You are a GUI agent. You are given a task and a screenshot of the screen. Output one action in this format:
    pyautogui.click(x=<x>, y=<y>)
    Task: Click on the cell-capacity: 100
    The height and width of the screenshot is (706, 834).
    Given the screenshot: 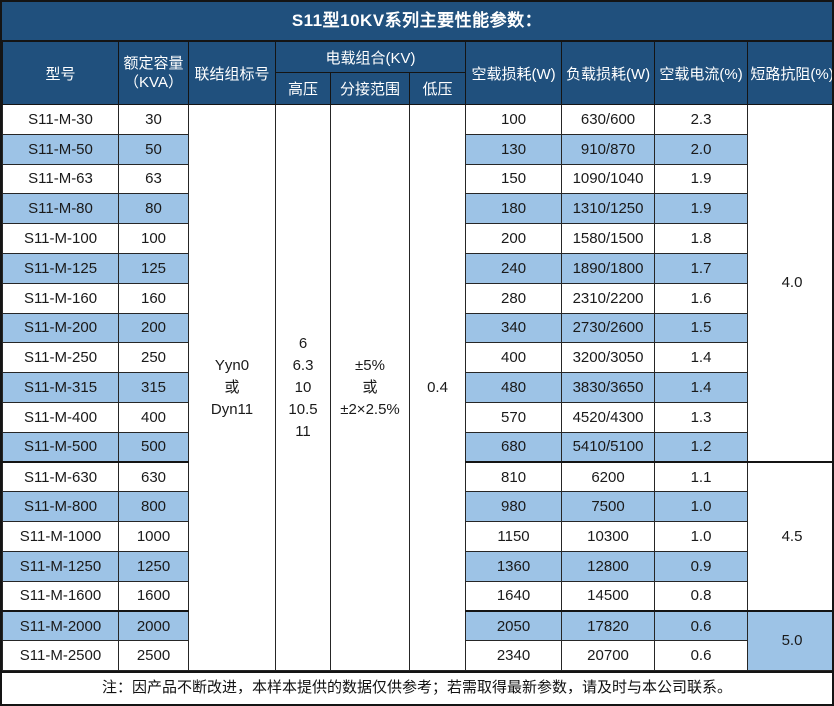 What is the action you would take?
    pyautogui.click(x=153, y=238)
    